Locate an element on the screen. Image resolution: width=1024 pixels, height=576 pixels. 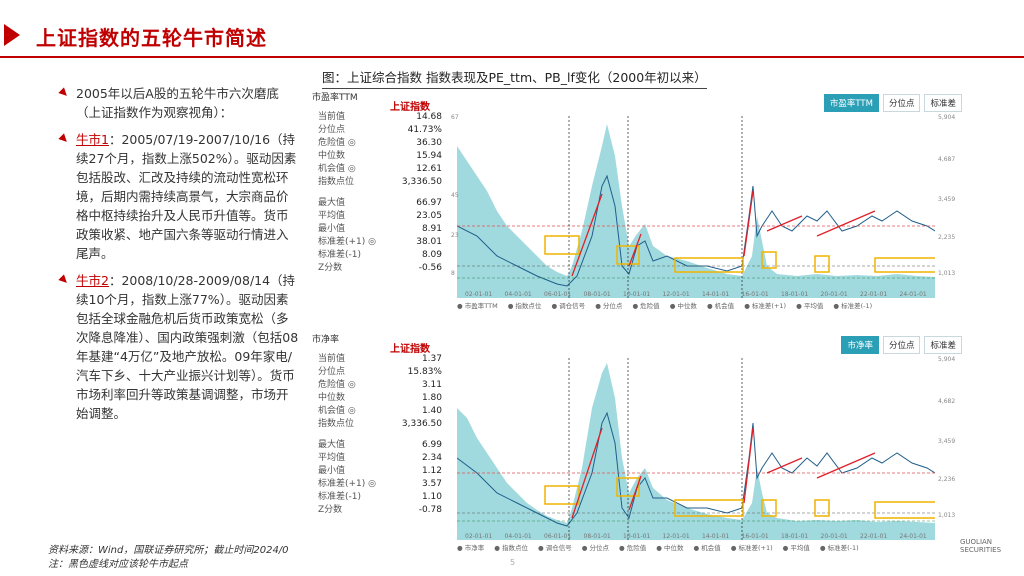
pe-stat-row: 标准差(+1) ◎ 38.01 is located at coordinates (377, 242).